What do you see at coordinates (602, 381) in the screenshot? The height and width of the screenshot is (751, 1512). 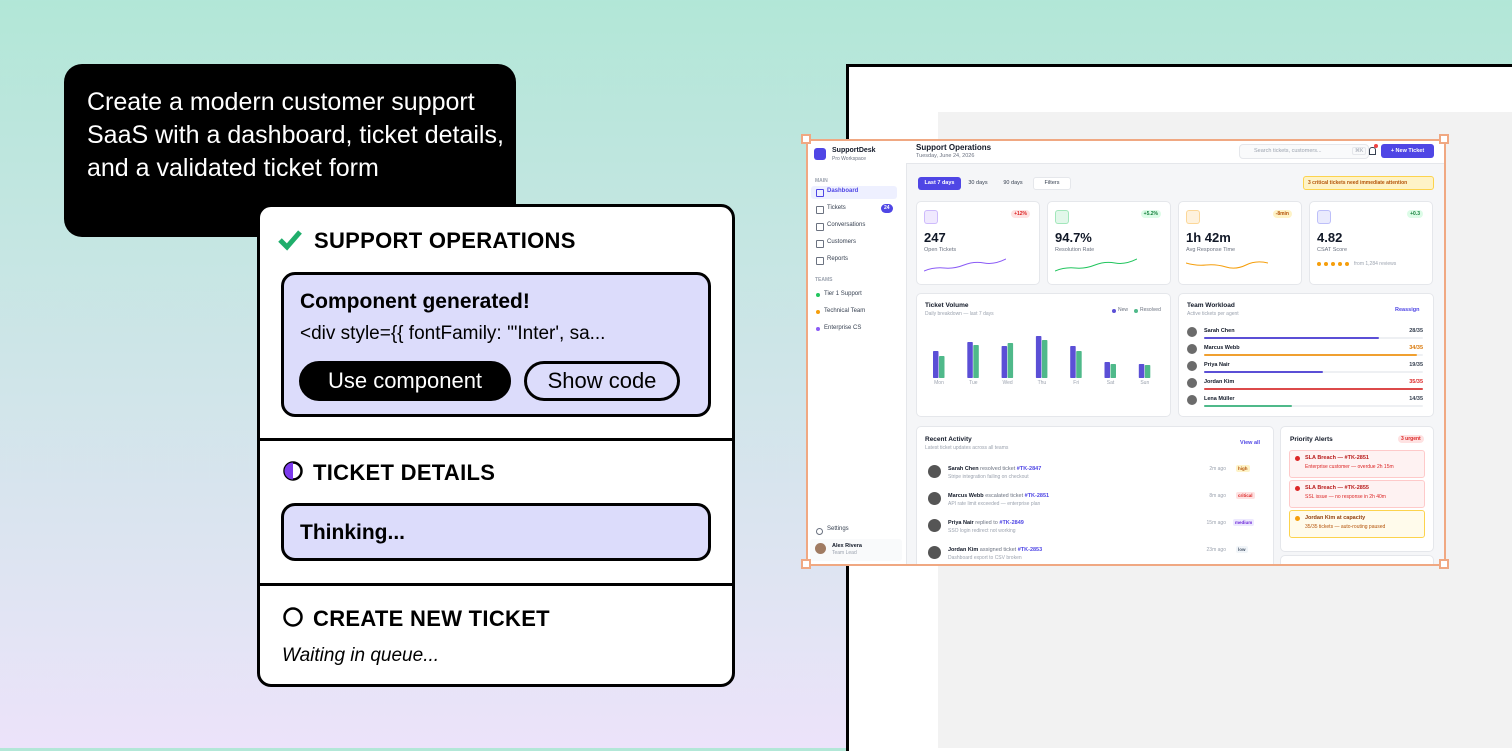 I see `show-code-button: Show code` at bounding box center [602, 381].